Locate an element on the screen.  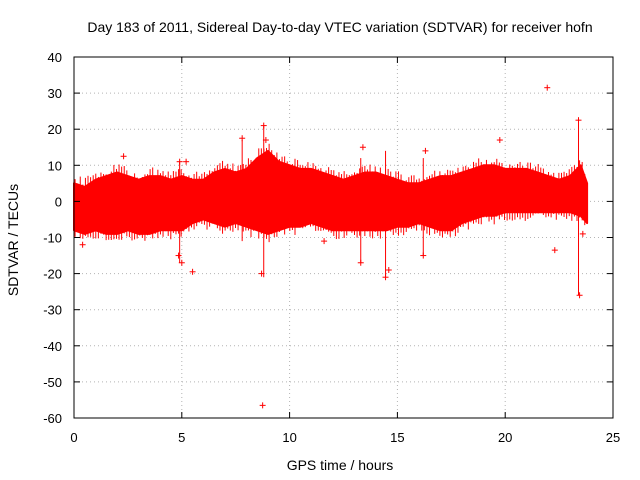
x-tick-label: 25 is located at coordinates (613, 437).